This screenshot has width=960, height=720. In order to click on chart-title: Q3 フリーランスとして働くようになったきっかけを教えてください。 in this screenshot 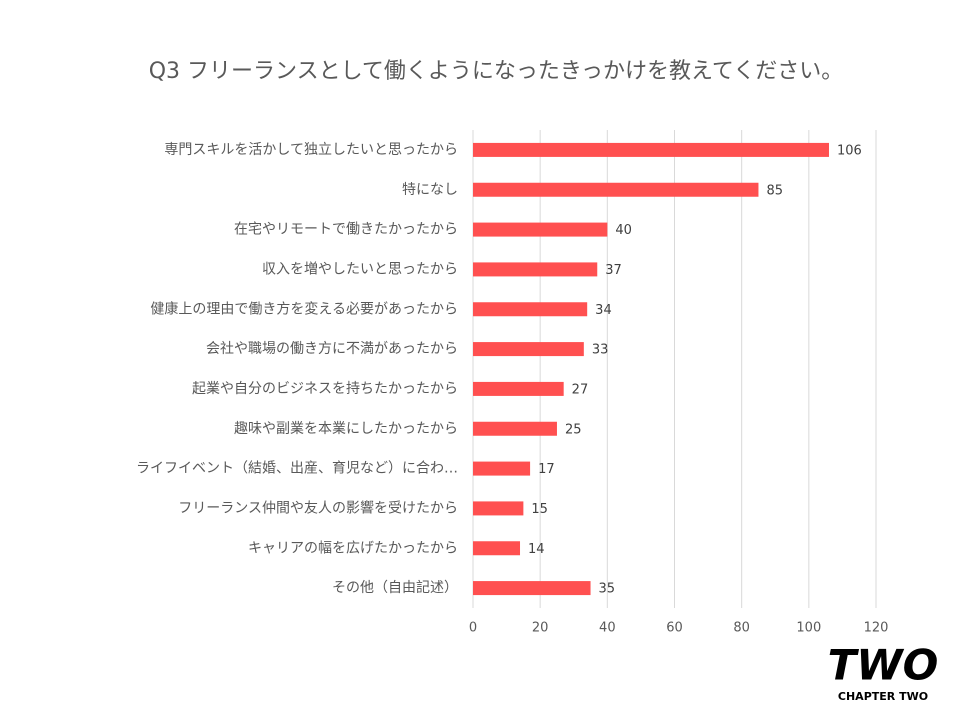, I will do `click(496, 71)`.